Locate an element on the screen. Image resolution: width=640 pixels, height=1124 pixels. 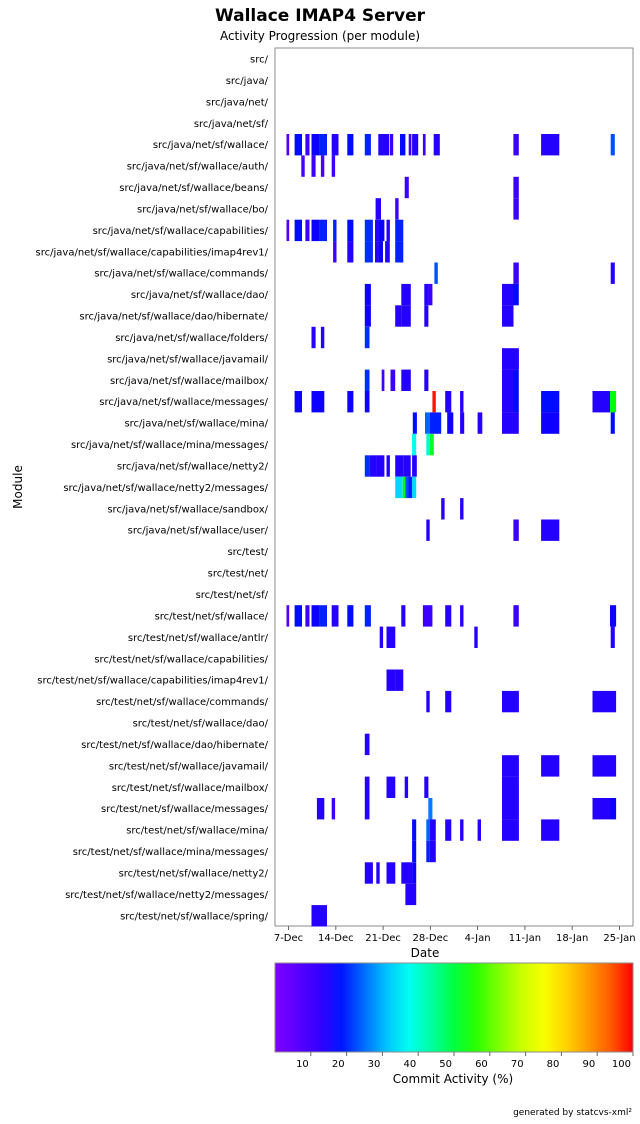
module-label: src/java/net/ is located at coordinates (237, 102).